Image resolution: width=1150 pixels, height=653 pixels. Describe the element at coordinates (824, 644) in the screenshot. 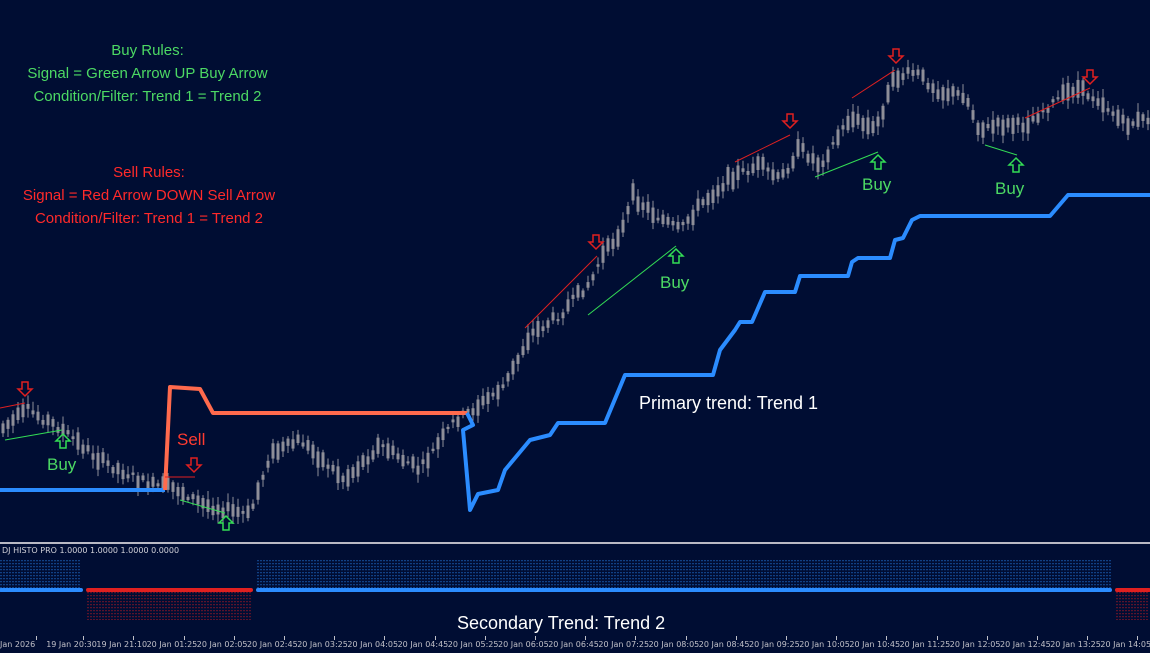

I see `time-tick-label: 20 Jan 10:05` at that location.